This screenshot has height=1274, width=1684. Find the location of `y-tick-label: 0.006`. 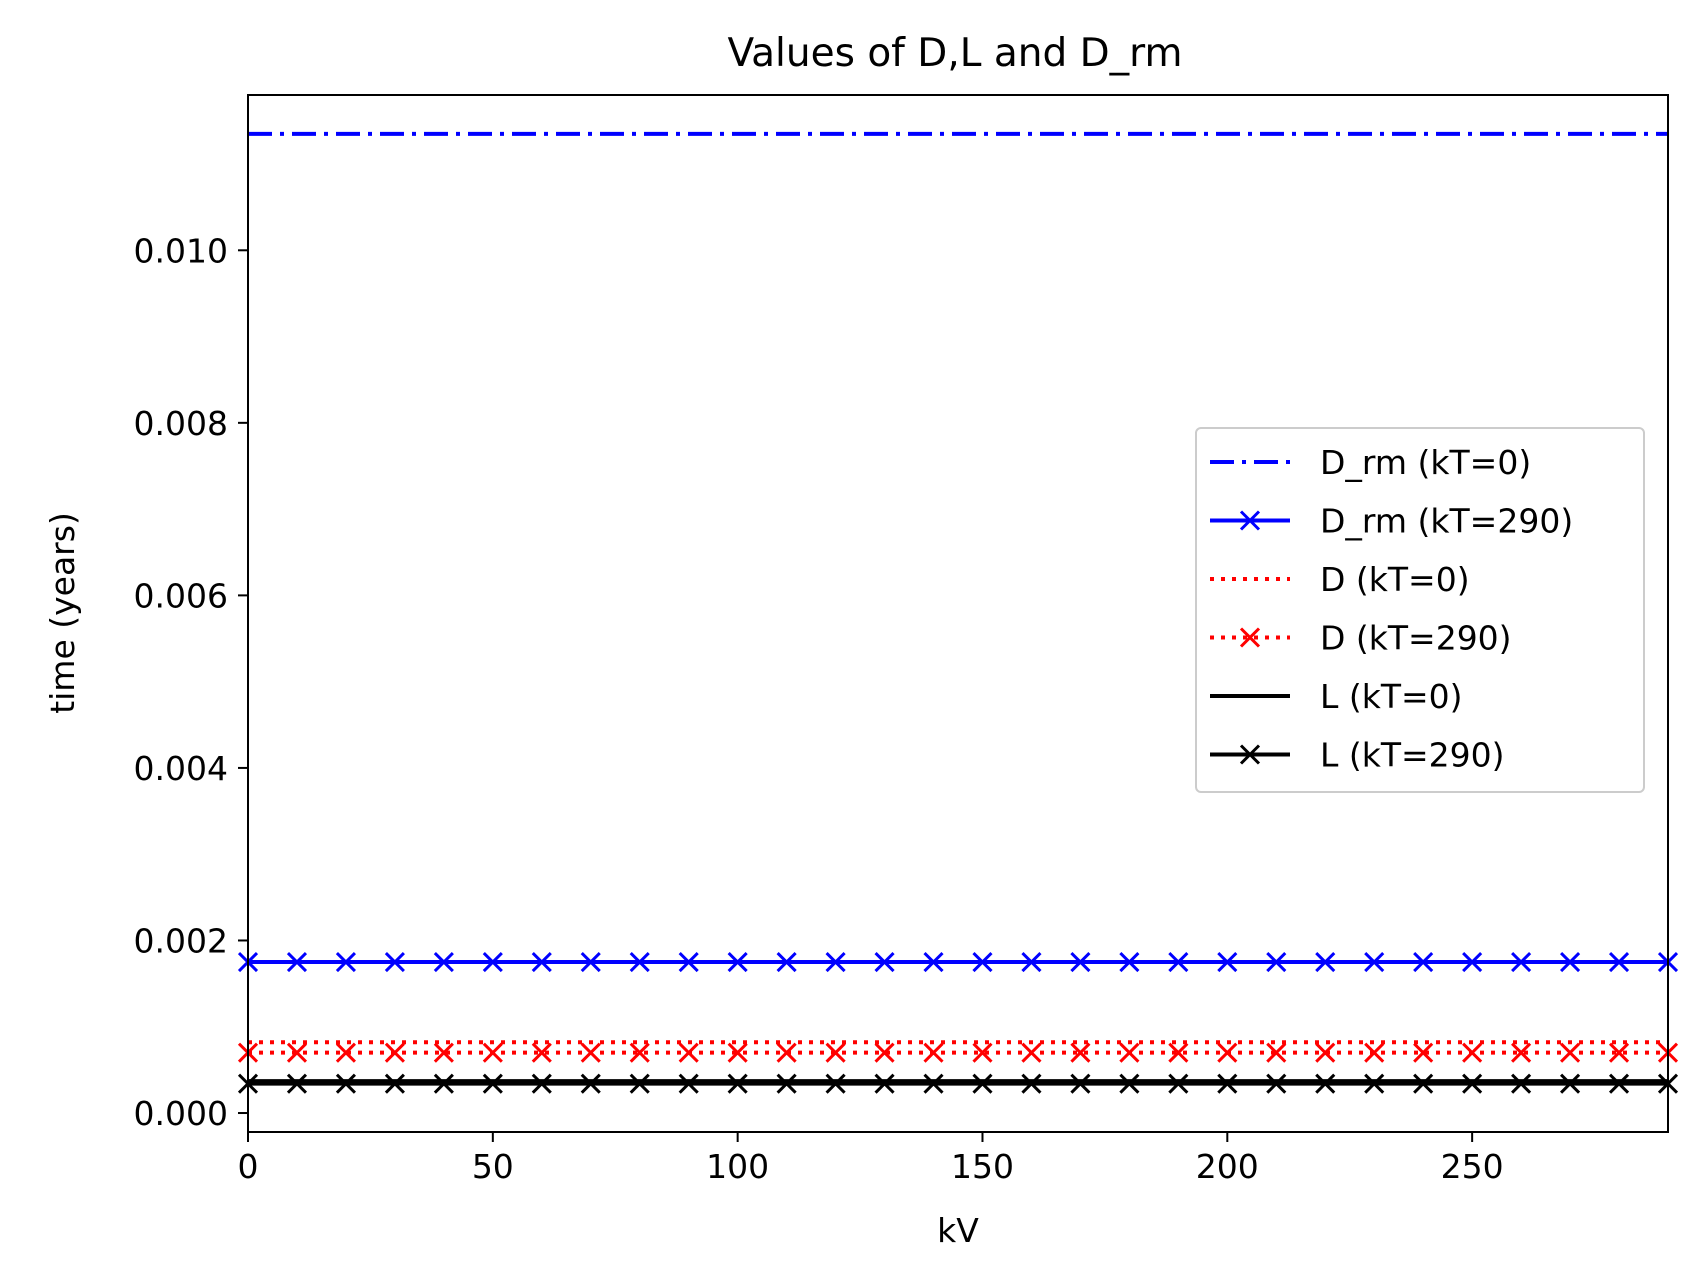

y-tick-label: 0.006 is located at coordinates (181, 595).